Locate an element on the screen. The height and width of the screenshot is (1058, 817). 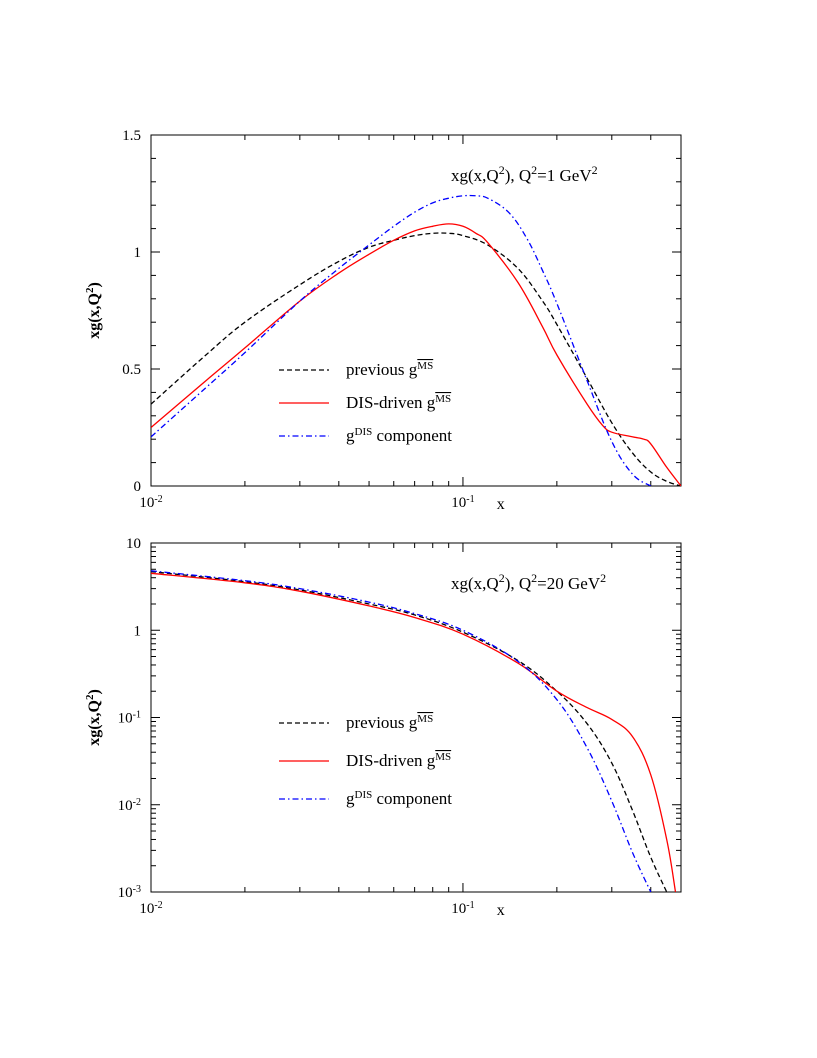
y-tick-label: 10⁻² is located at coordinates (129, 805).